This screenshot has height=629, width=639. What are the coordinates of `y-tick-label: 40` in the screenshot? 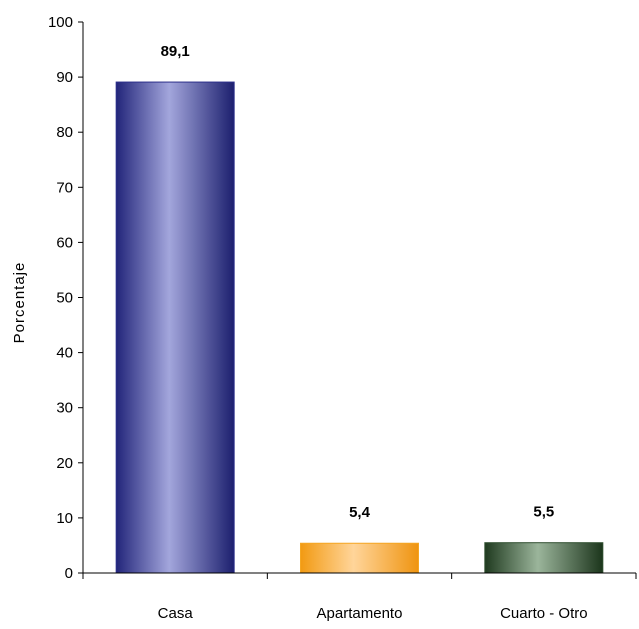 It's located at (64, 353).